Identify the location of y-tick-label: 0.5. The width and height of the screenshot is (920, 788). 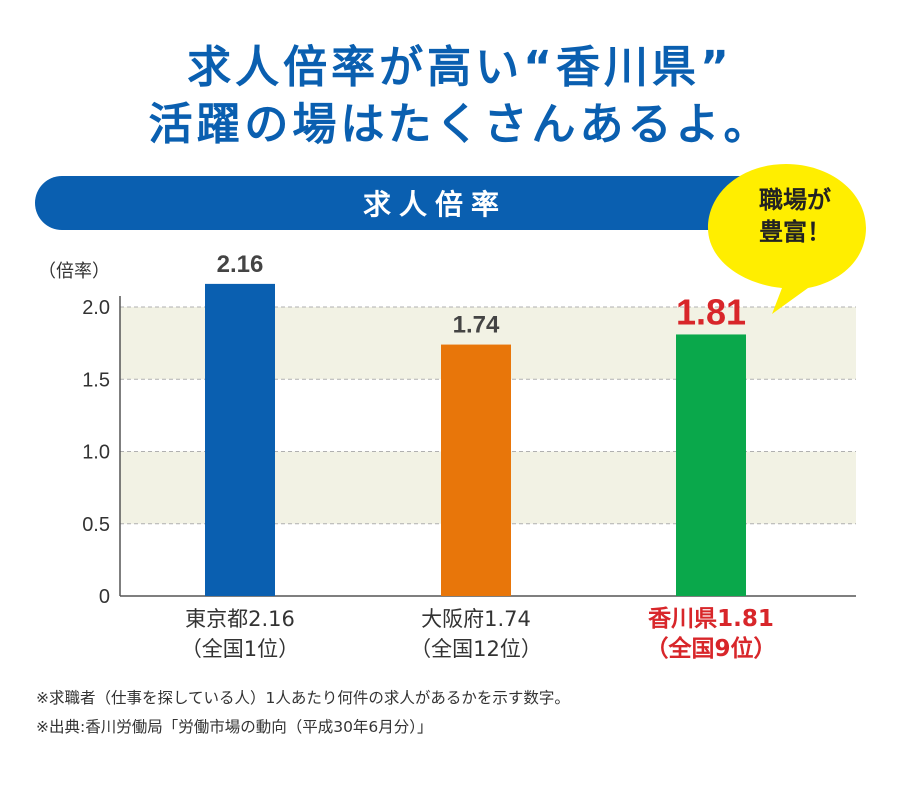
(96, 525).